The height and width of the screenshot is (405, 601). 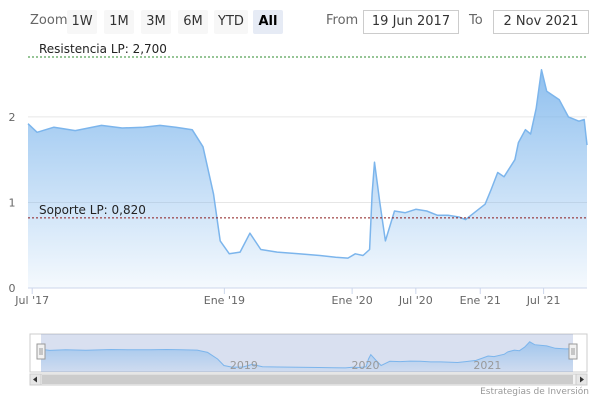 What do you see at coordinates (415, 300) in the screenshot?
I see `x-tick-label: Jul '20` at bounding box center [415, 300].